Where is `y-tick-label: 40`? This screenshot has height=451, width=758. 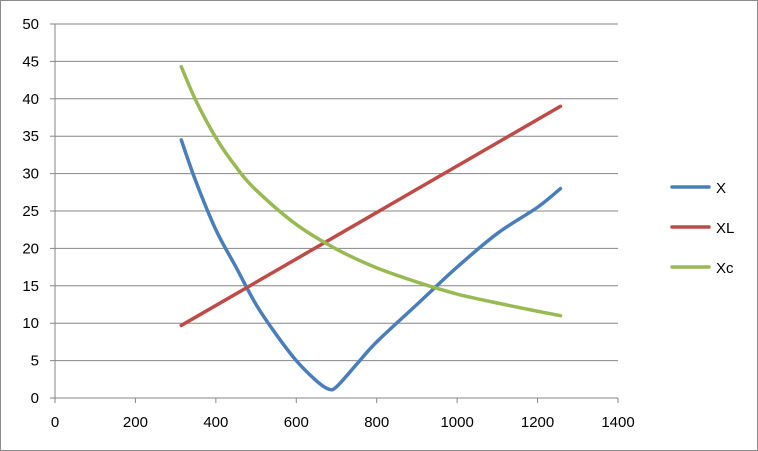 y-tick-label: 40 is located at coordinates (30, 99).